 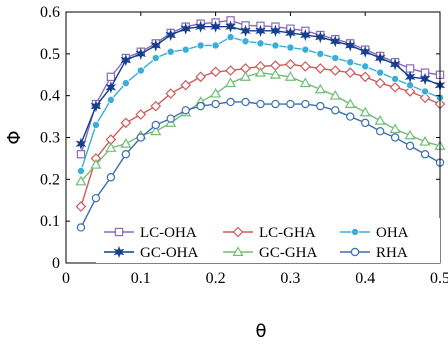 What do you see at coordinates (270, 253) in the screenshot?
I see `legend-item-gc-gha: GC-GHA` at bounding box center [270, 253].